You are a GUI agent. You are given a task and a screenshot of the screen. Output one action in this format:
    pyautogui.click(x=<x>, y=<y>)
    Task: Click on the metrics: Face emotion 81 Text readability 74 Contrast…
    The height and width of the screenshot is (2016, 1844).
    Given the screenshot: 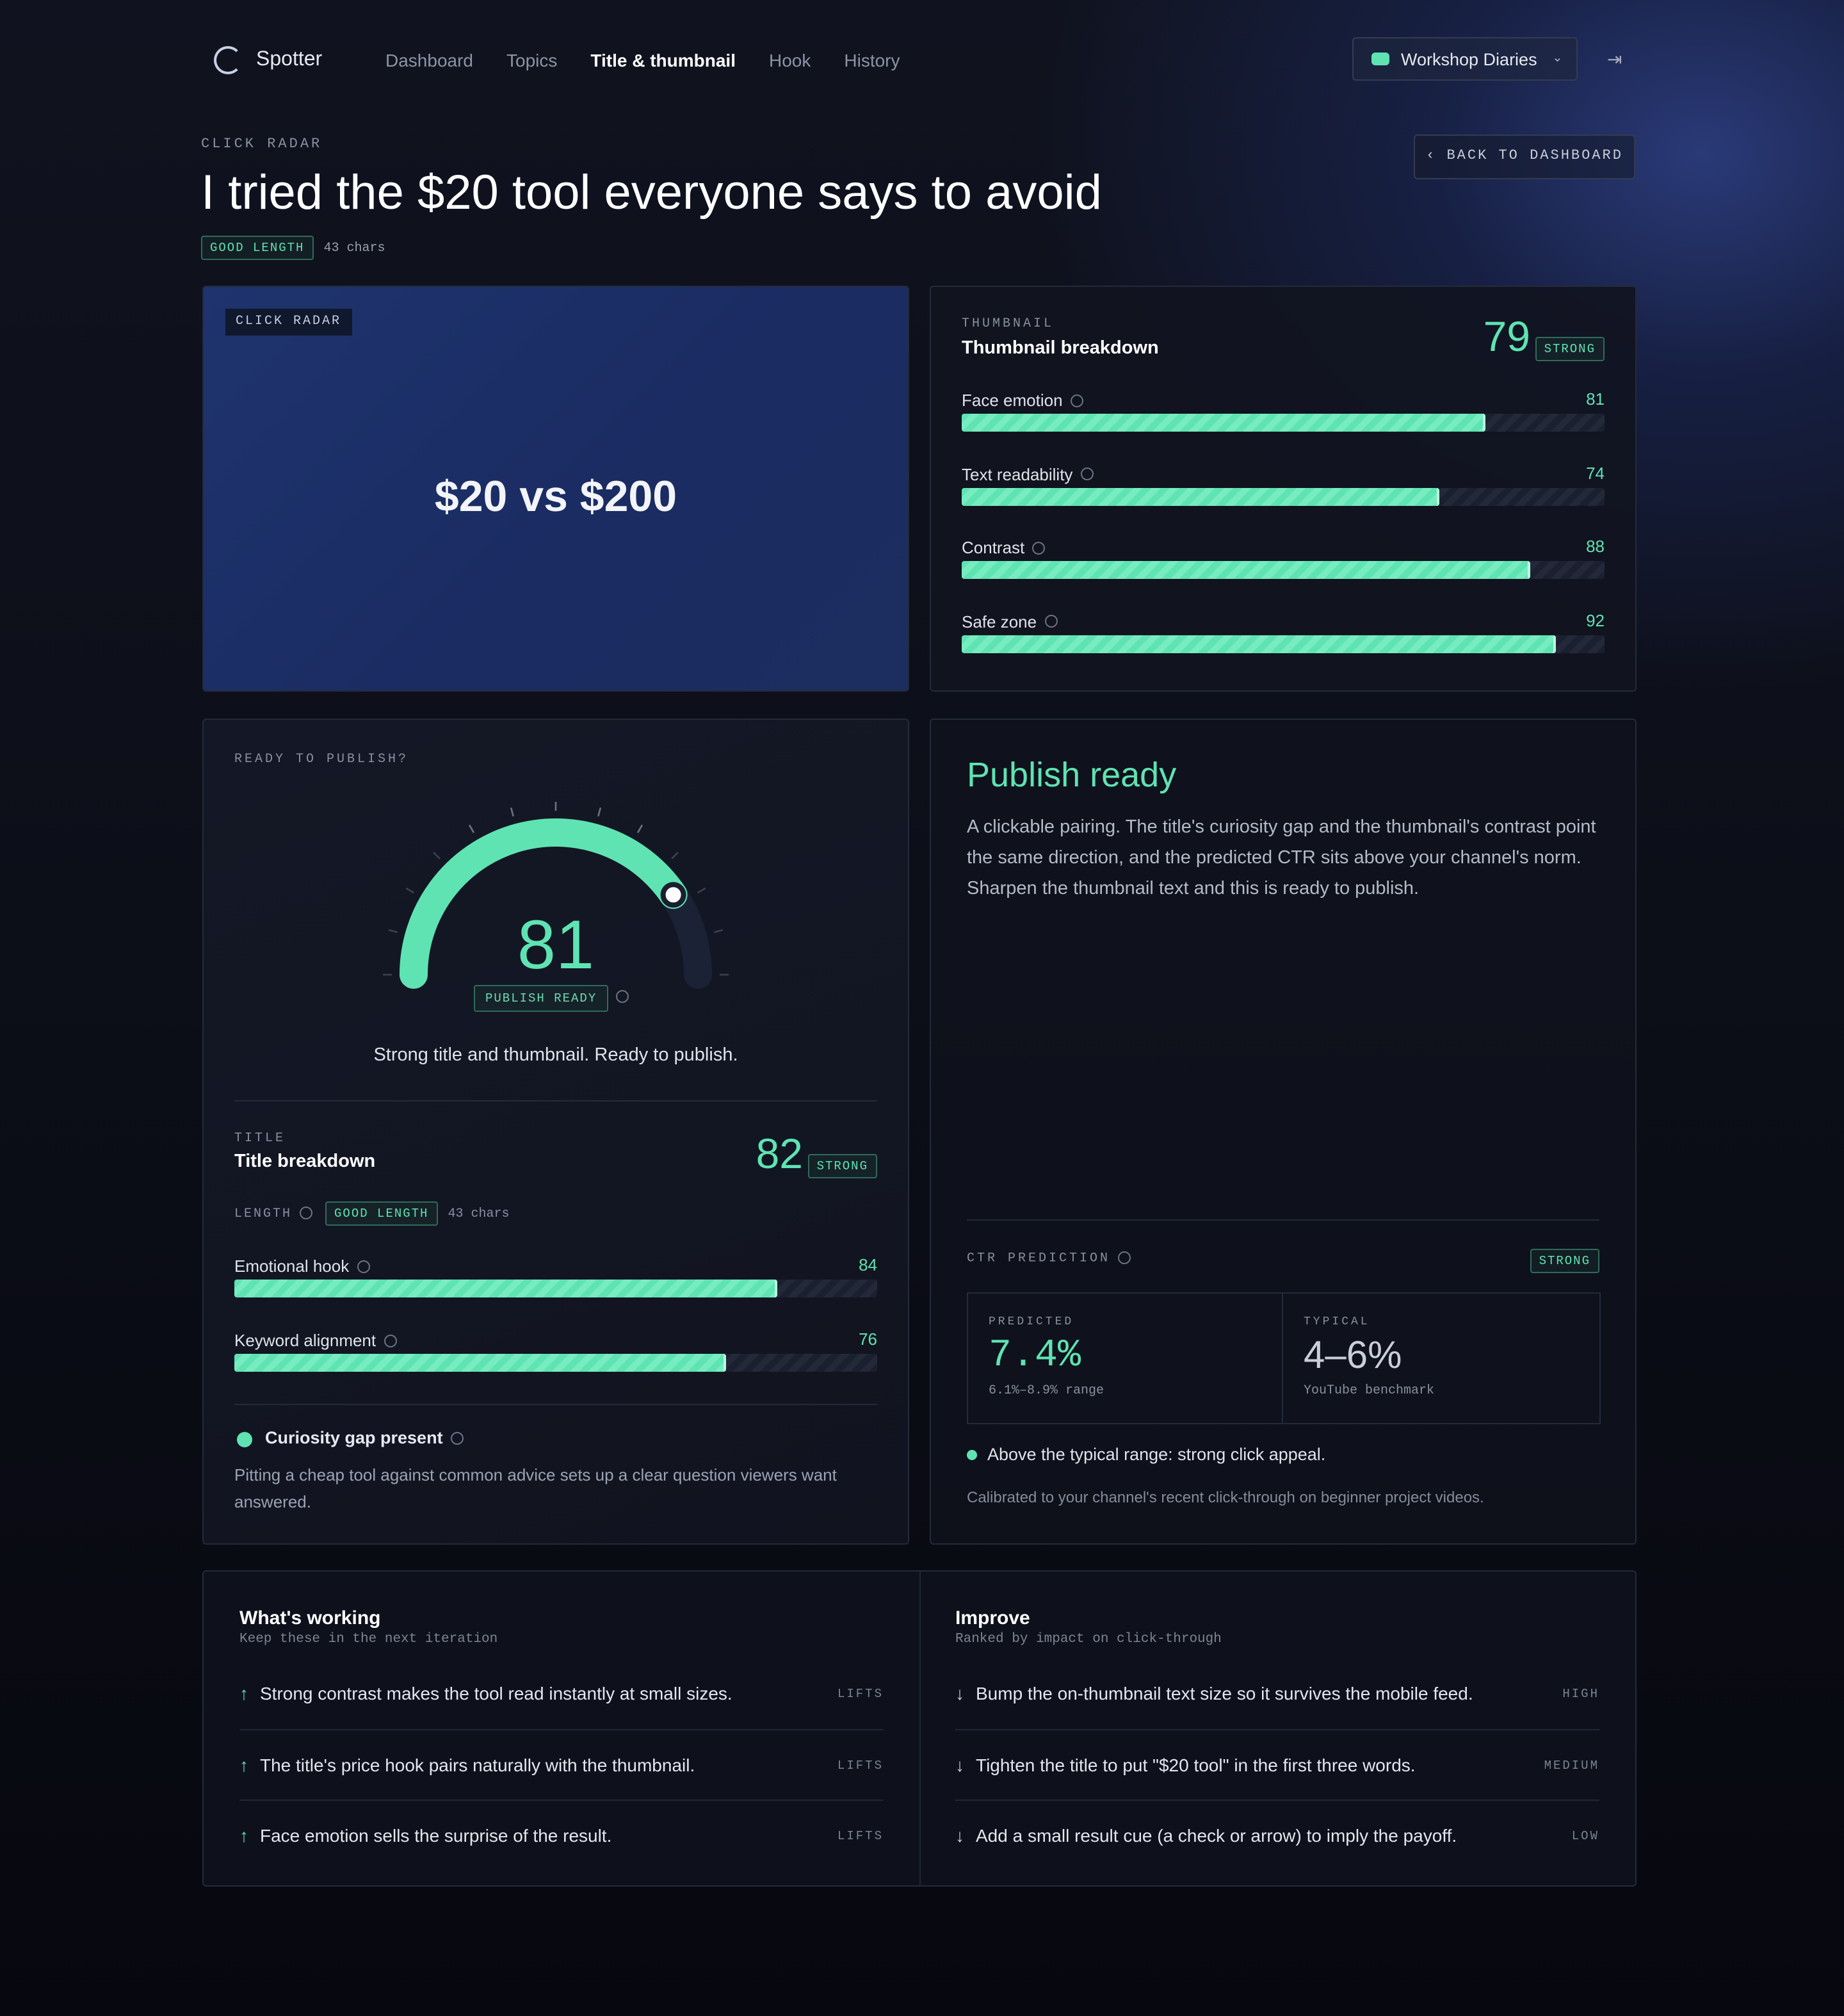 What is the action you would take?
    pyautogui.click(x=1283, y=536)
    